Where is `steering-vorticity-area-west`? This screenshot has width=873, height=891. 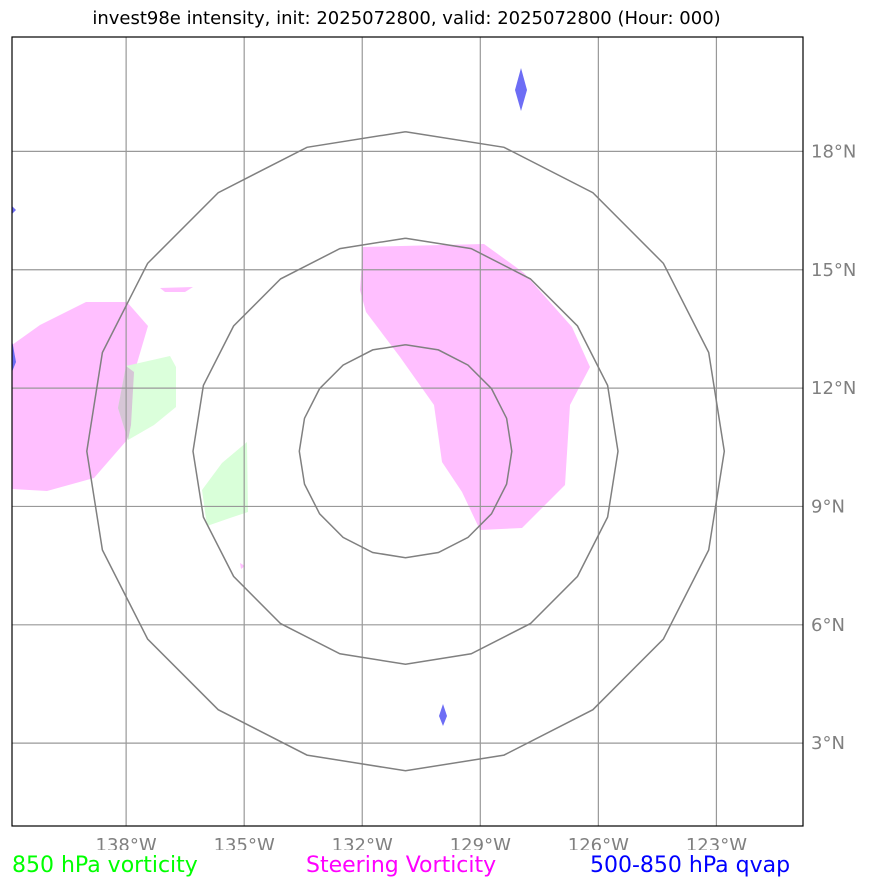
steering-vorticity-area-west is located at coordinates (80, 396).